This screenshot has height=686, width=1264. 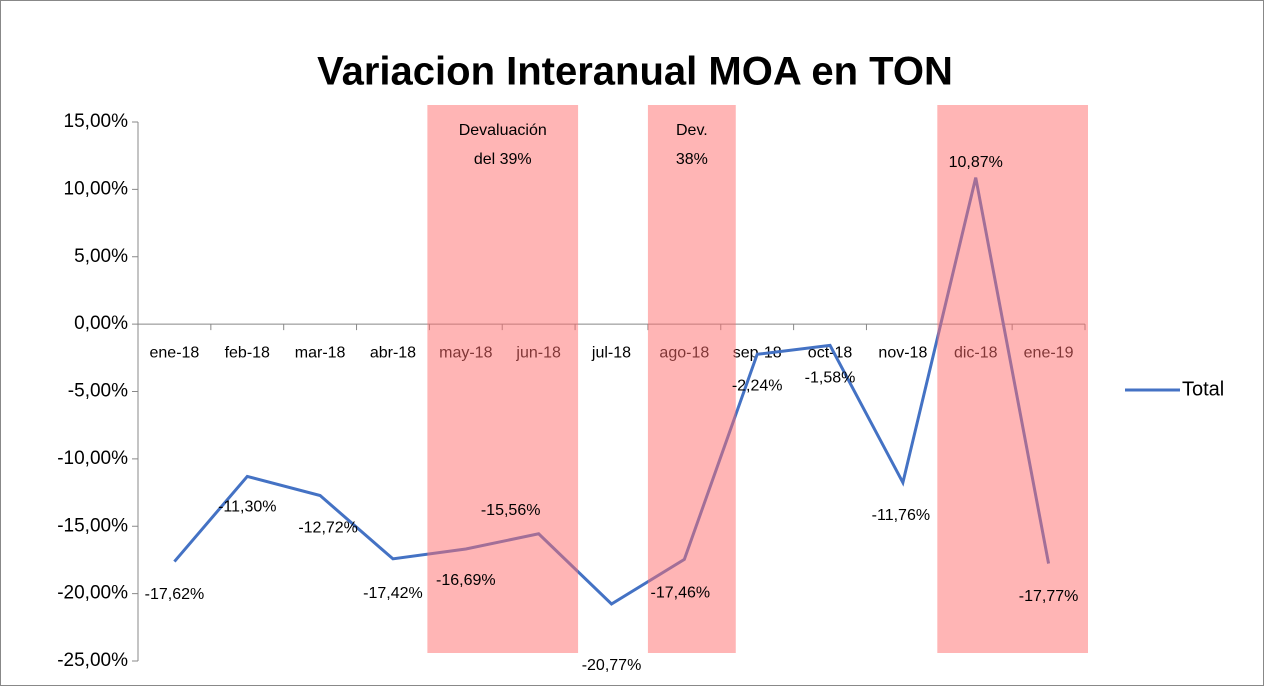 I want to click on data-label: -11,30%, so click(x=247, y=507).